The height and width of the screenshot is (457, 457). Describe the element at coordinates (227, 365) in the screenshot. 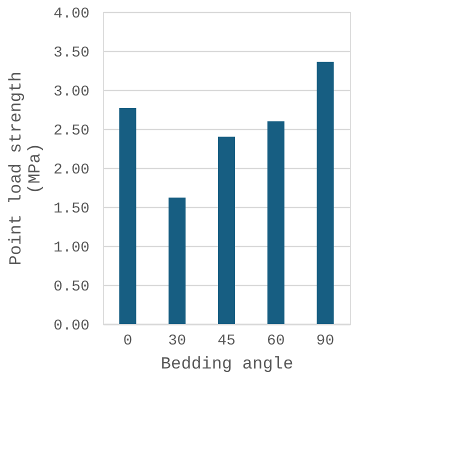

I see `x-axis-title: Bedding angle` at that location.